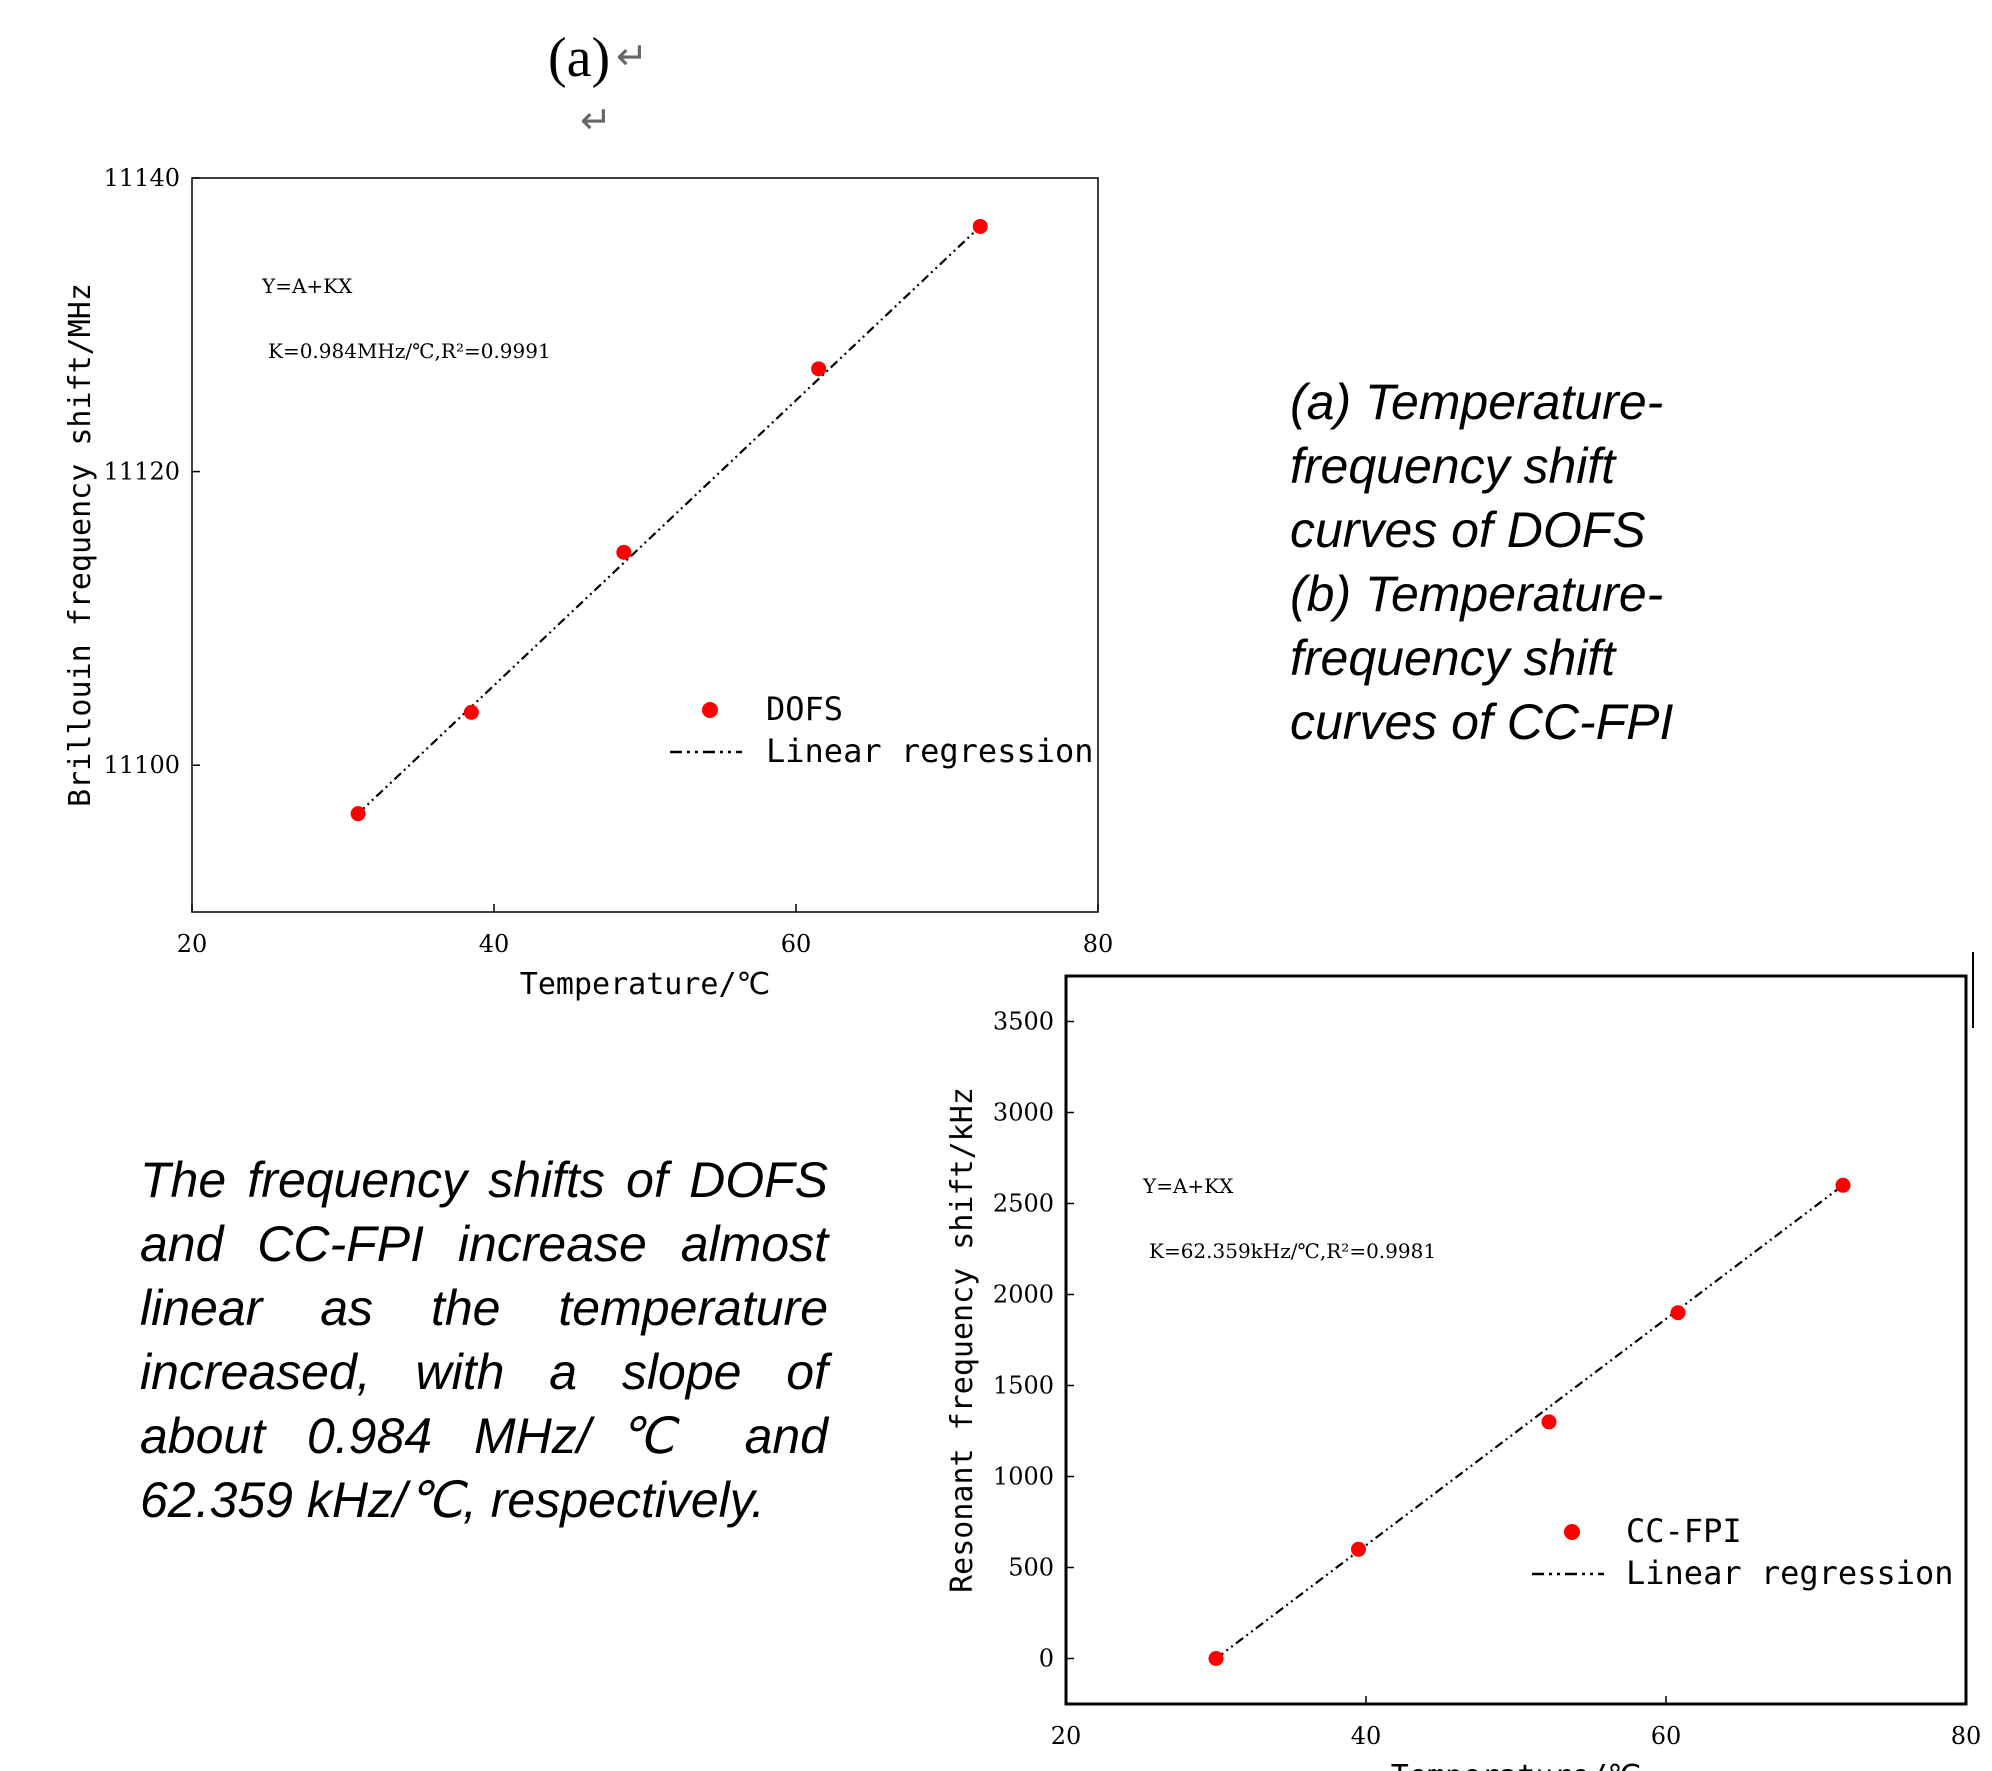 This screenshot has width=1992, height=1771. I want to click on caption-line: (b) Temperature-, so click(1477, 594).